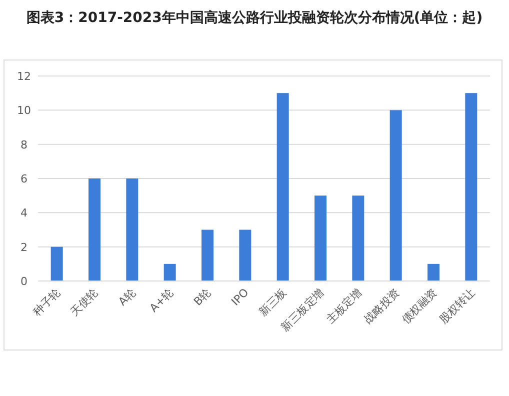 The image size is (509, 396). I want to click on x-tick-label: A+轮, so click(161, 300).